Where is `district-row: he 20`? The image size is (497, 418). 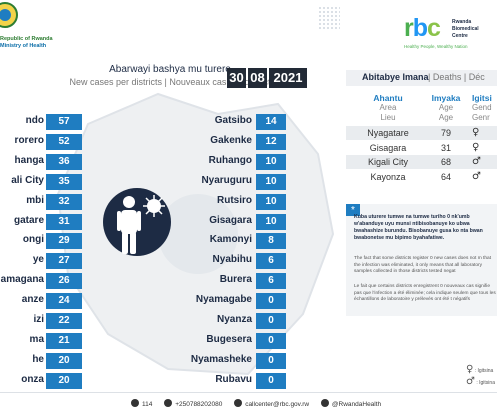 district-row: he 20 is located at coordinates (42, 360).